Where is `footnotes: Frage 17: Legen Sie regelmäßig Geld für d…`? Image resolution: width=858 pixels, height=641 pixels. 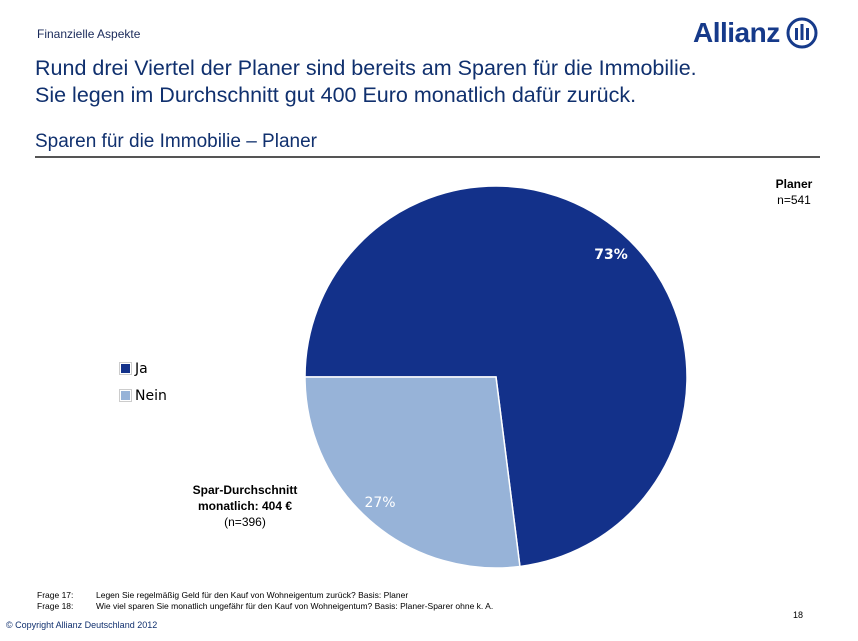
footnotes: Frage 17: Legen Sie regelmäßig Geld für d… is located at coordinates (265, 601).